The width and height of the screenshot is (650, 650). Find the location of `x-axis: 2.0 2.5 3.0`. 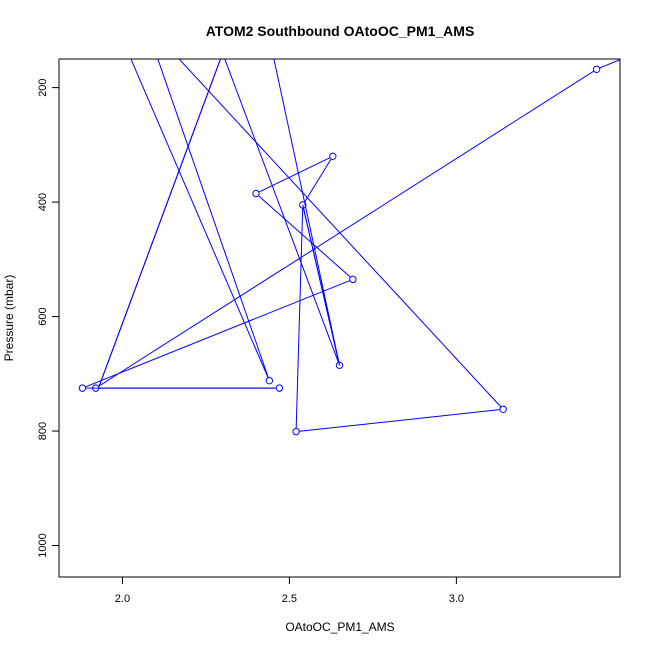

x-axis: 2.0 2.5 3.0 is located at coordinates (289, 591).